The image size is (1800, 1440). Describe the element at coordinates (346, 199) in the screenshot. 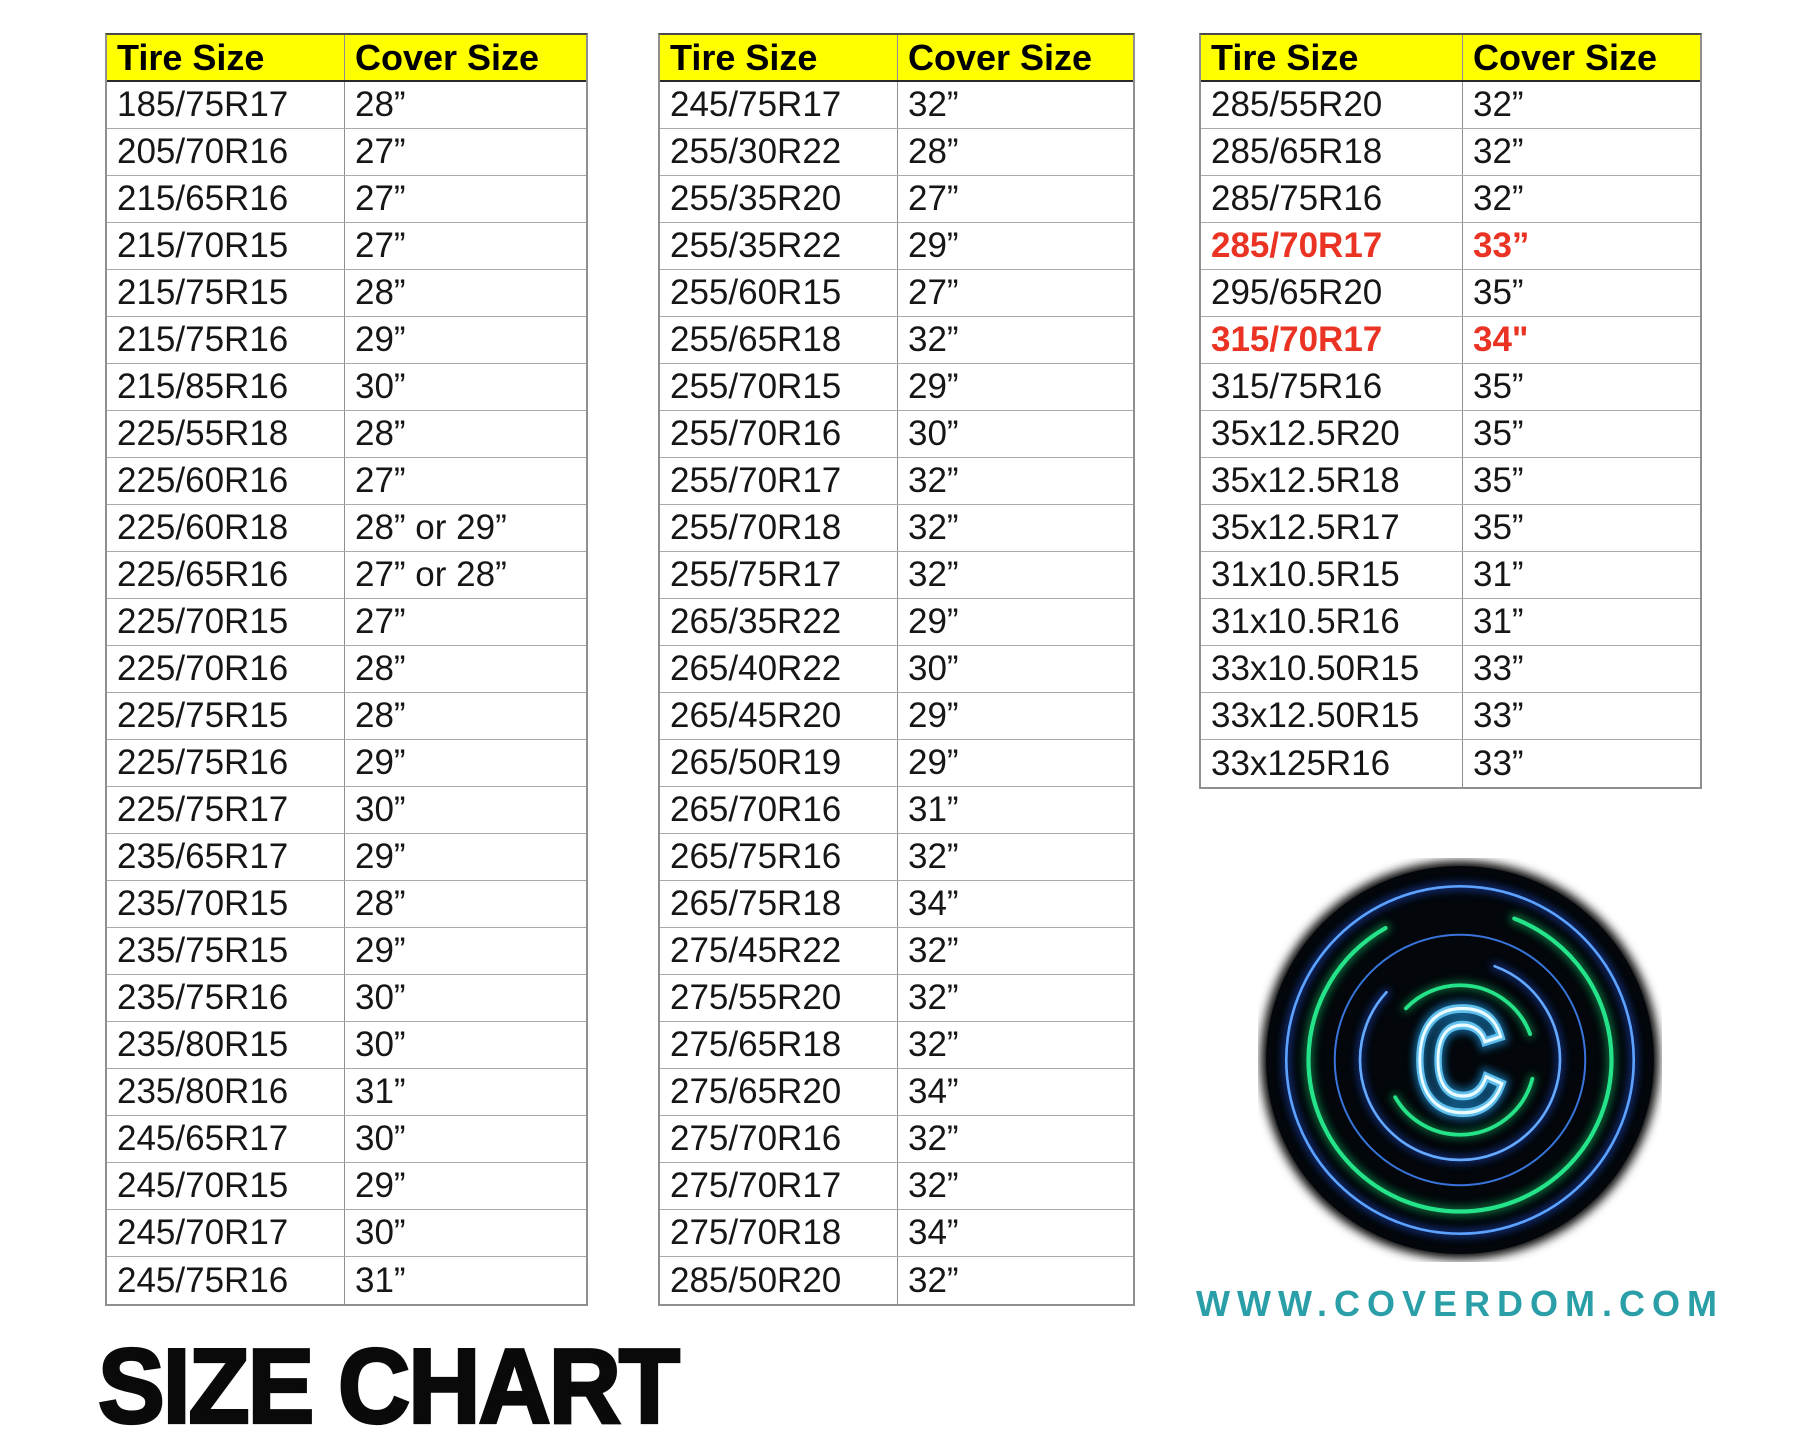

I see `table-row: 215/65R16 27”` at that location.